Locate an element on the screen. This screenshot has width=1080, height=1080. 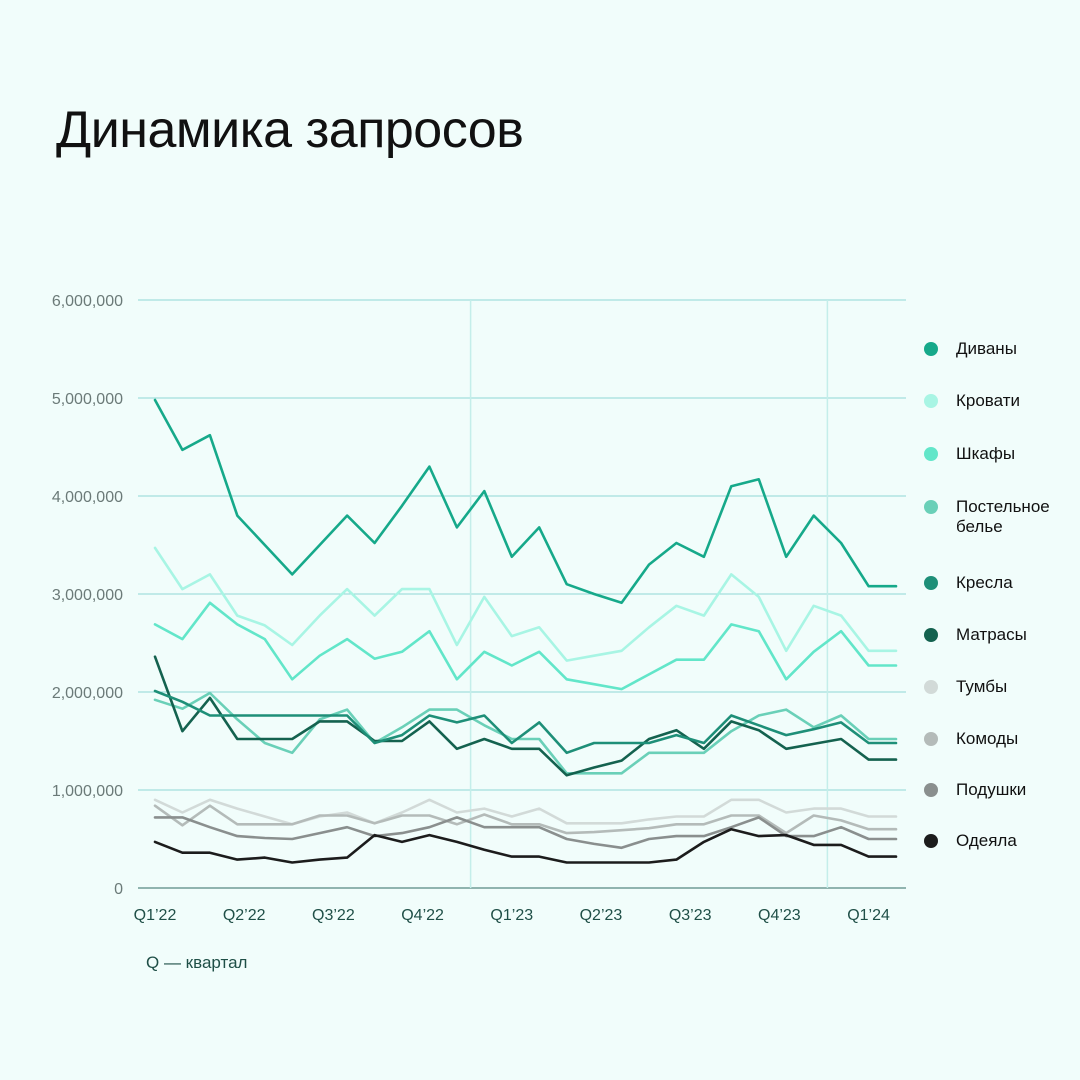
y-tick-label: 4,000,000 is located at coordinates (87, 497).